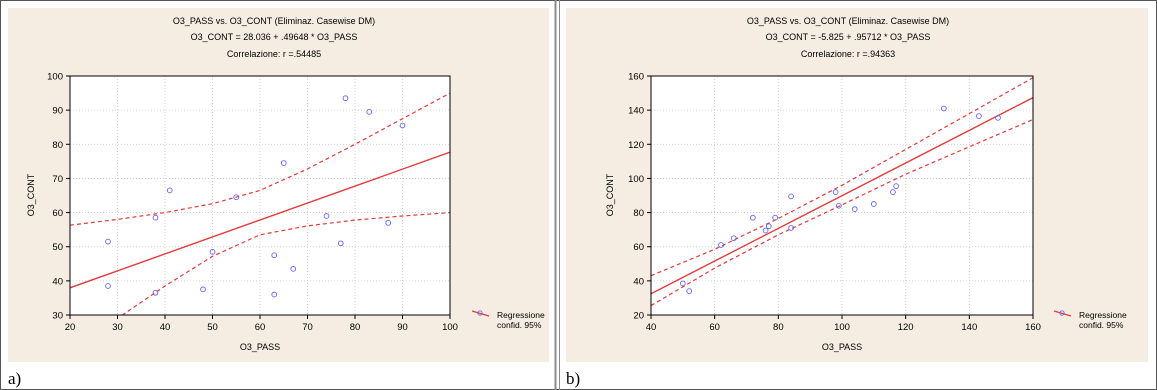 Image resolution: width=1157 pixels, height=390 pixels. What do you see at coordinates (274, 54) in the screenshot?
I see `panel-a-correlation: Correlazione: r =.54485` at bounding box center [274, 54].